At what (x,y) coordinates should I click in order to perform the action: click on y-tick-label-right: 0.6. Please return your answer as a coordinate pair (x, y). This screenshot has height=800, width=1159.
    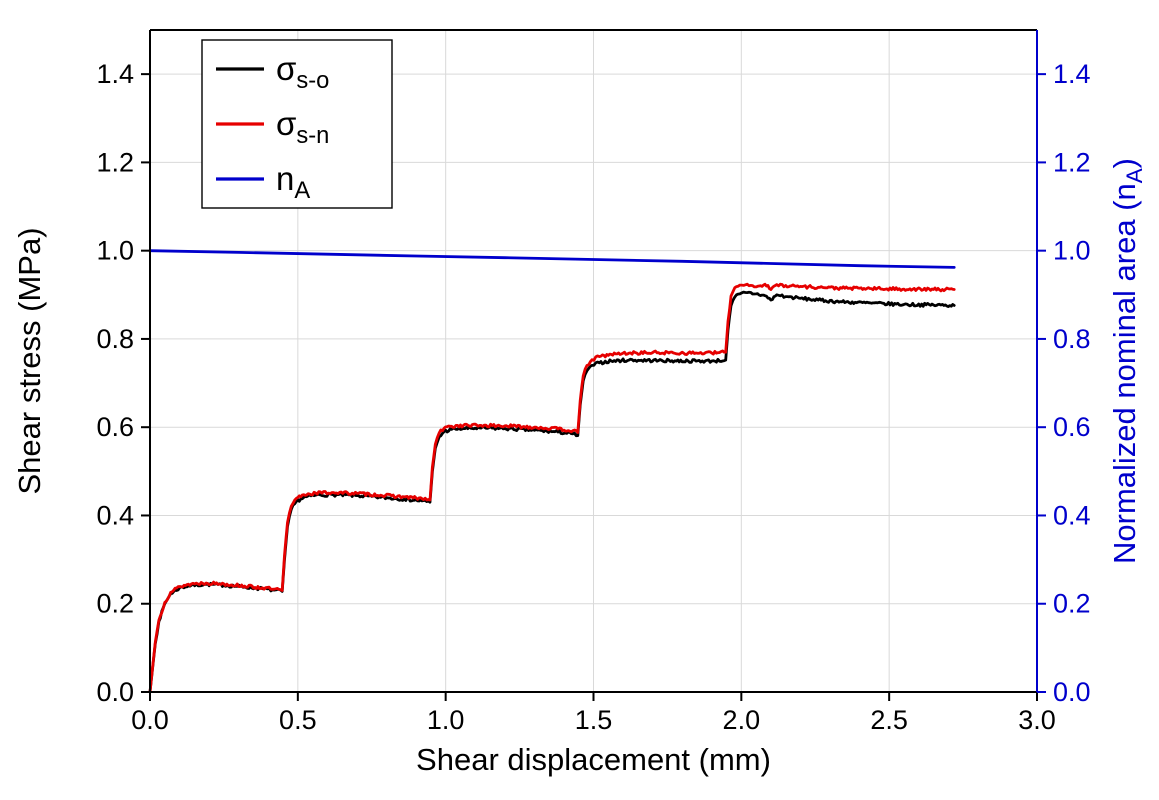
    Looking at the image, I should click on (1072, 427).